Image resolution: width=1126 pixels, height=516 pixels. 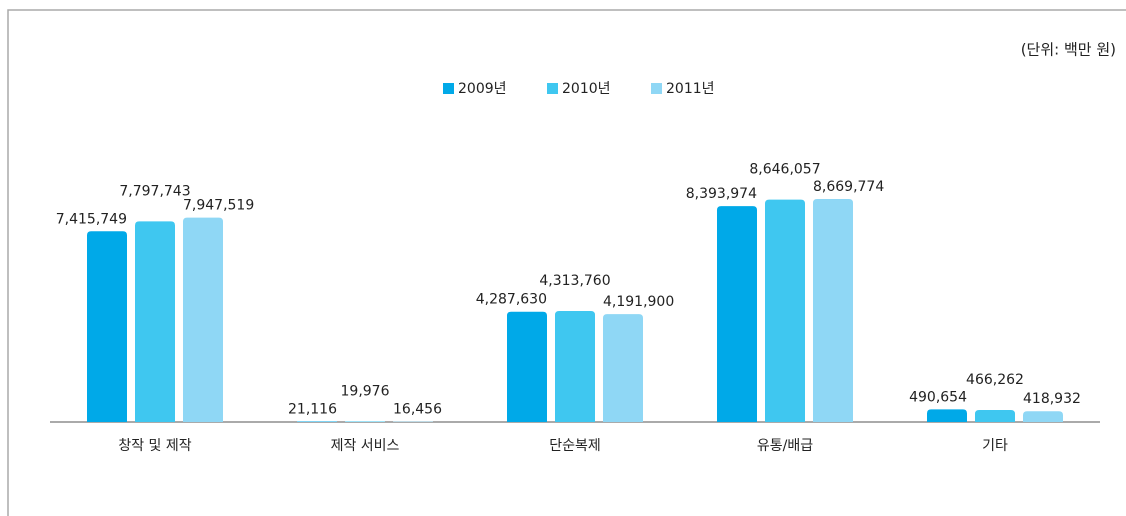 I want to click on x-tick-label: 제작 서비스, so click(x=365, y=446).